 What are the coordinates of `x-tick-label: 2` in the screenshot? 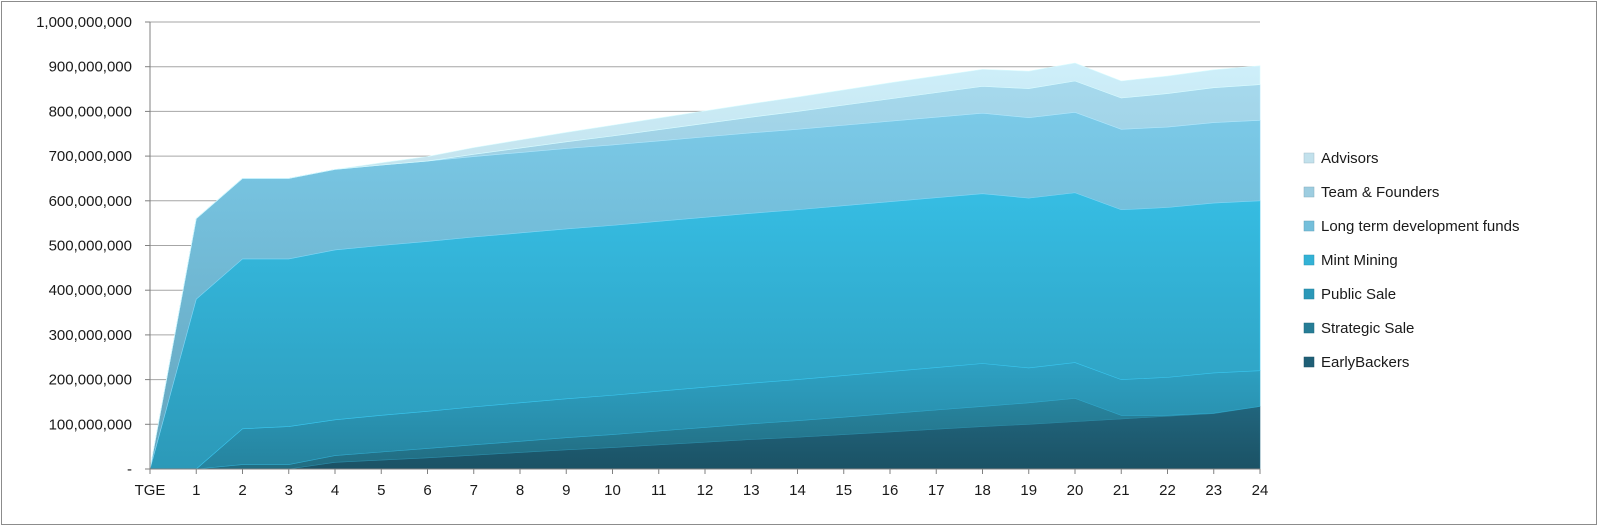 It's located at (242, 490).